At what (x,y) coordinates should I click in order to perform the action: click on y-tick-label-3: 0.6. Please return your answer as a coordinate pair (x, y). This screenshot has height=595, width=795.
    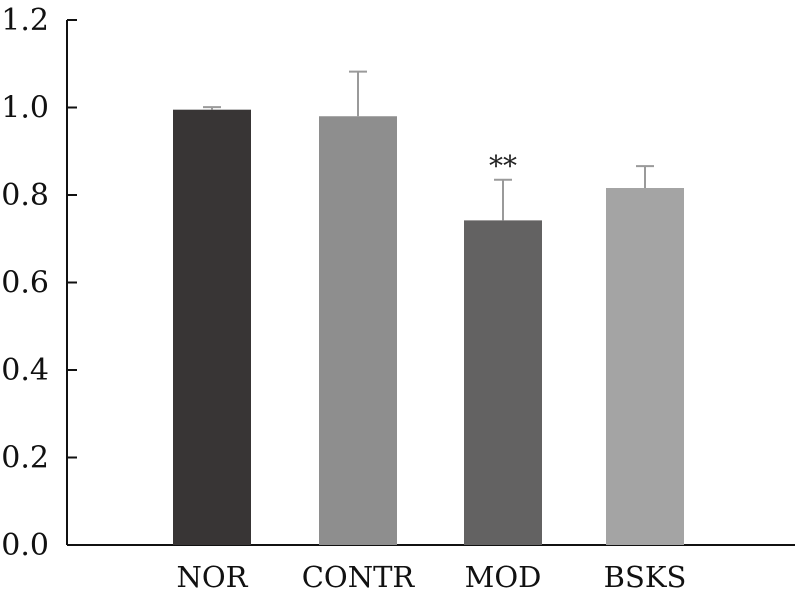
    Looking at the image, I should click on (25, 283).